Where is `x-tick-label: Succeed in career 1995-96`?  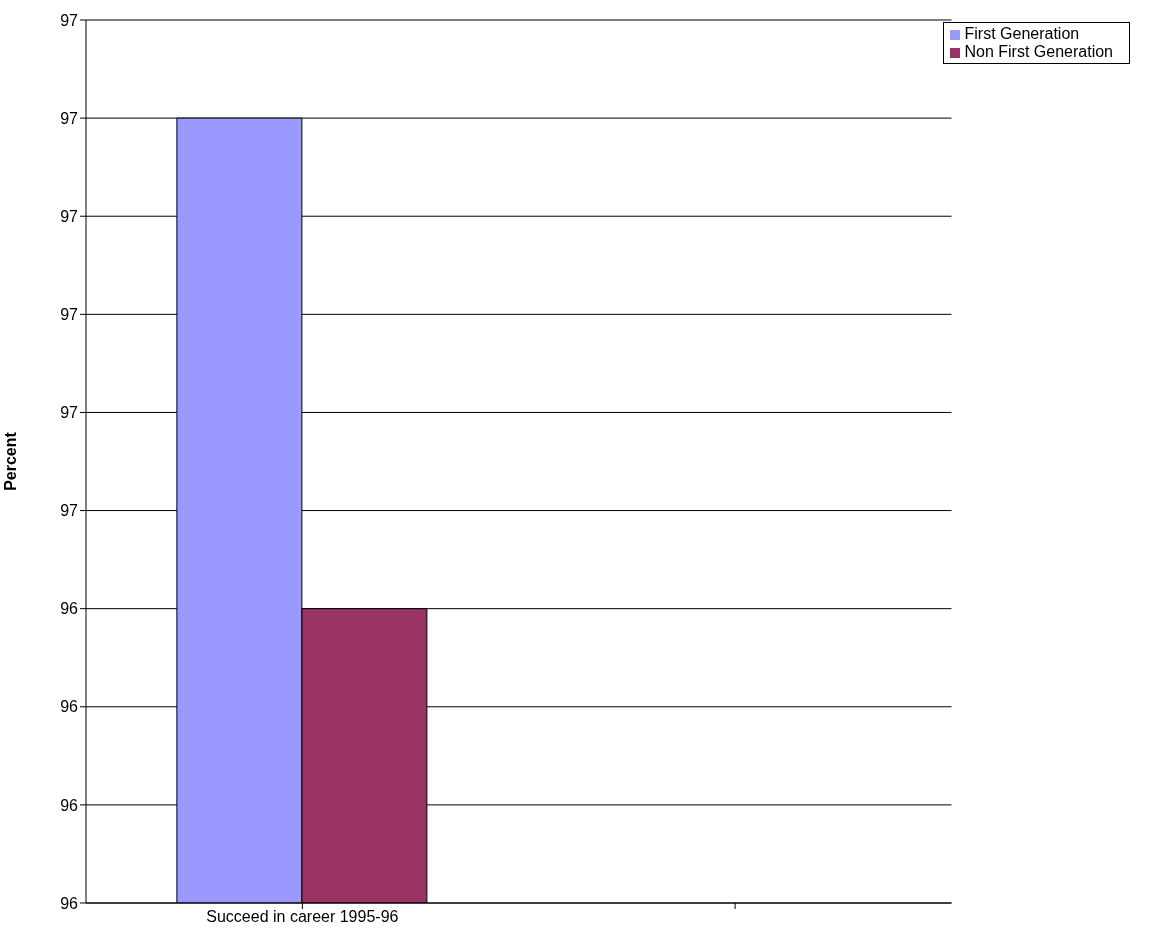 x-tick-label: Succeed in career 1995-96 is located at coordinates (302, 917).